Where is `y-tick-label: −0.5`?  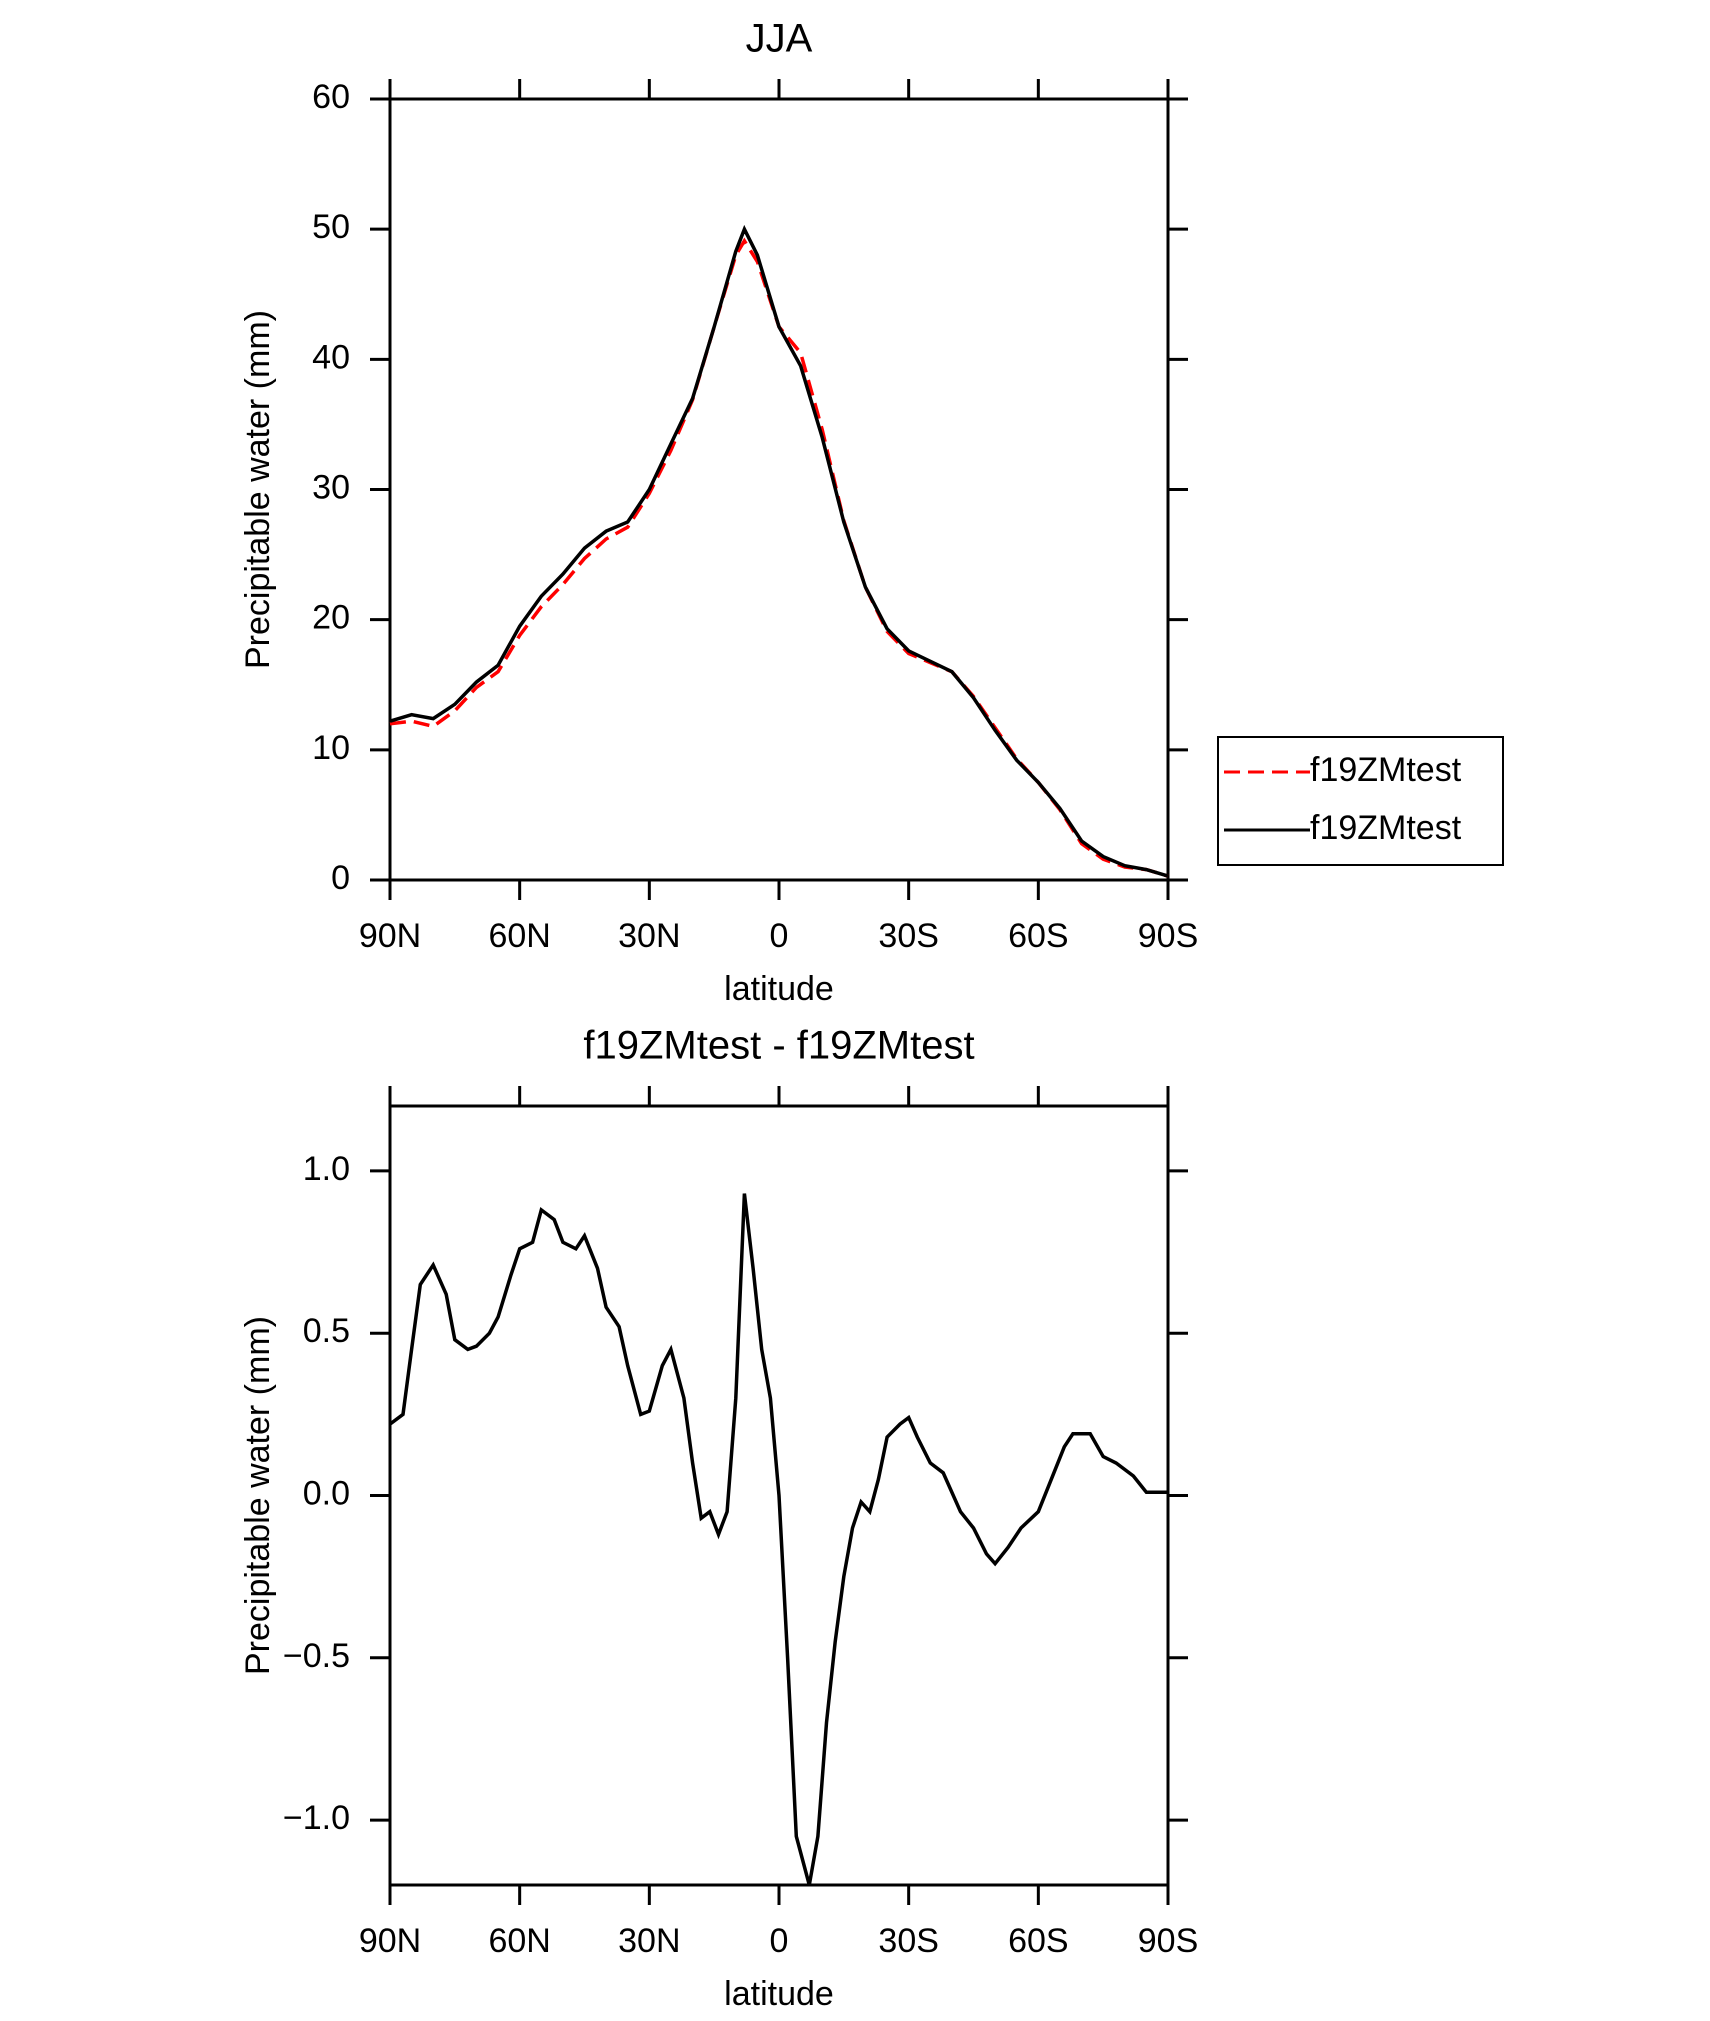 y-tick-label: −0.5 is located at coordinates (316, 1656).